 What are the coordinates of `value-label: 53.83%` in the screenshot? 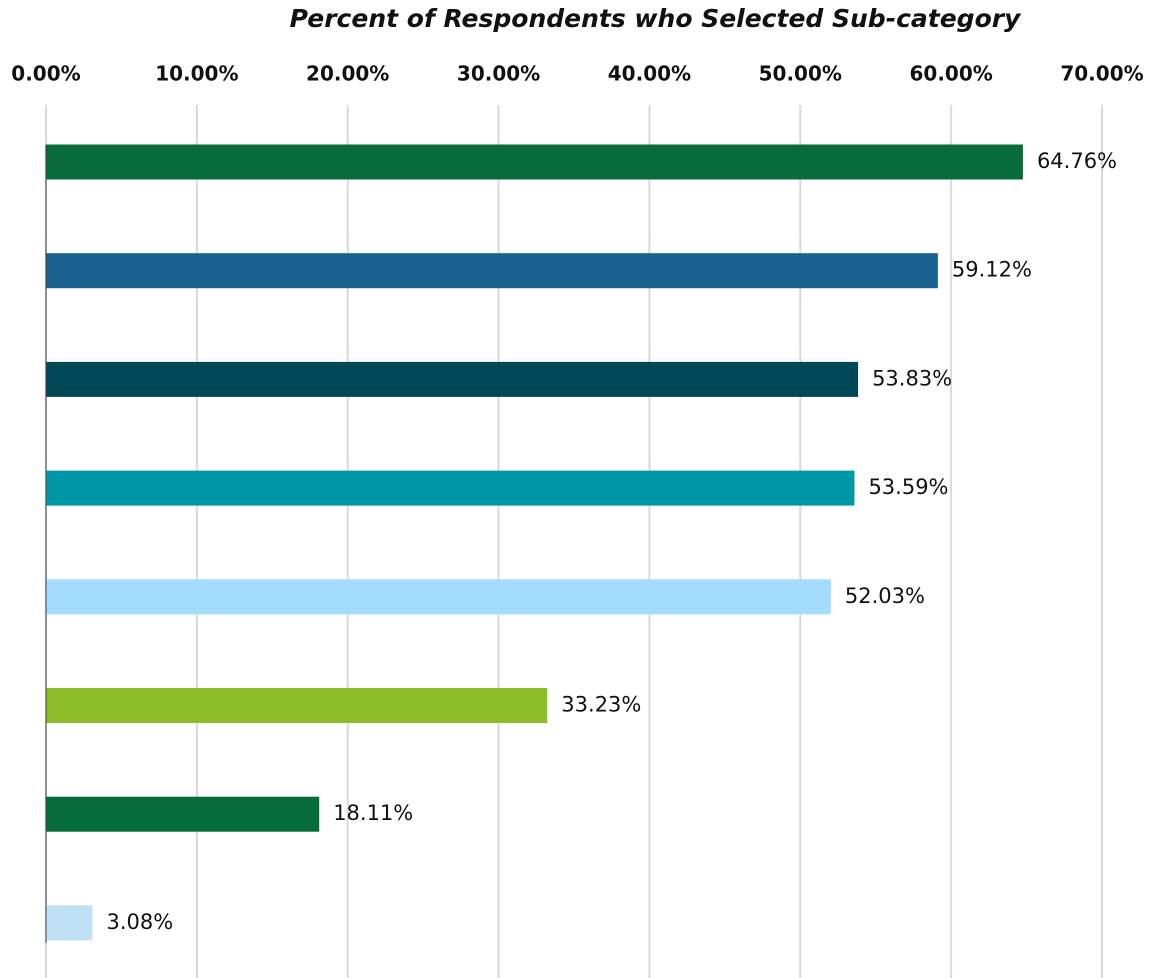 It's located at (912, 378).